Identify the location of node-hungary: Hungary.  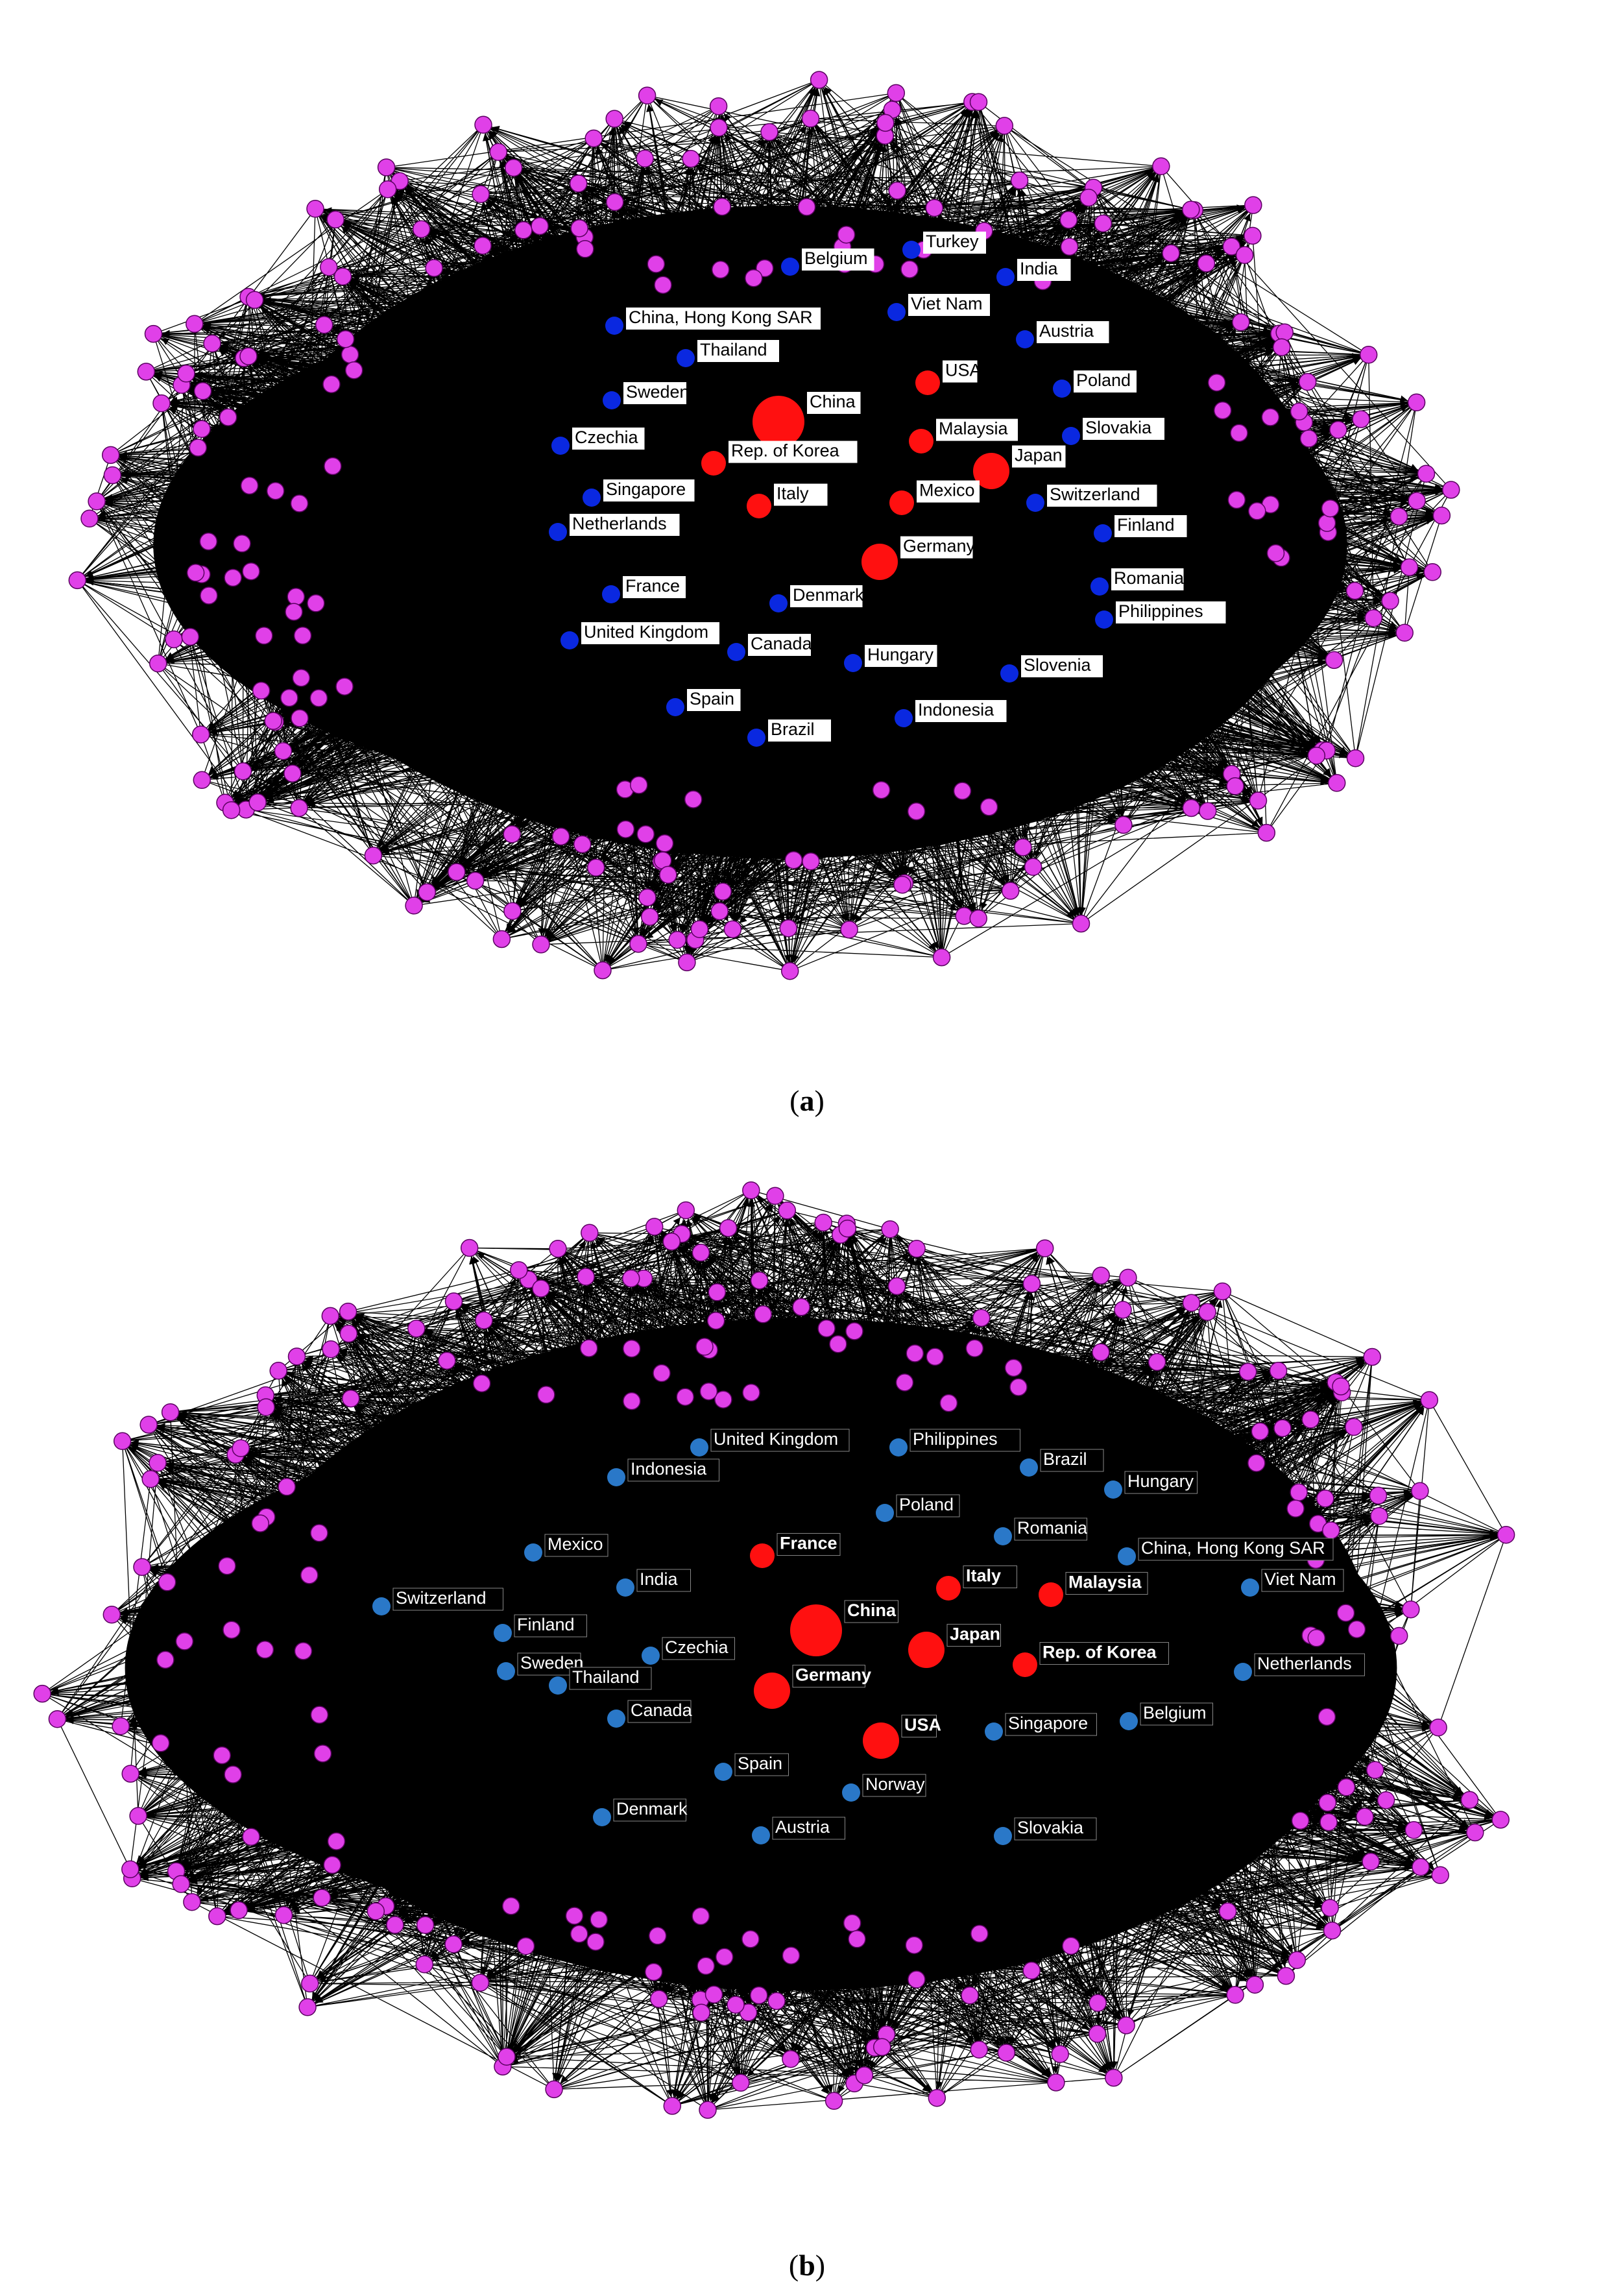
(890, 658).